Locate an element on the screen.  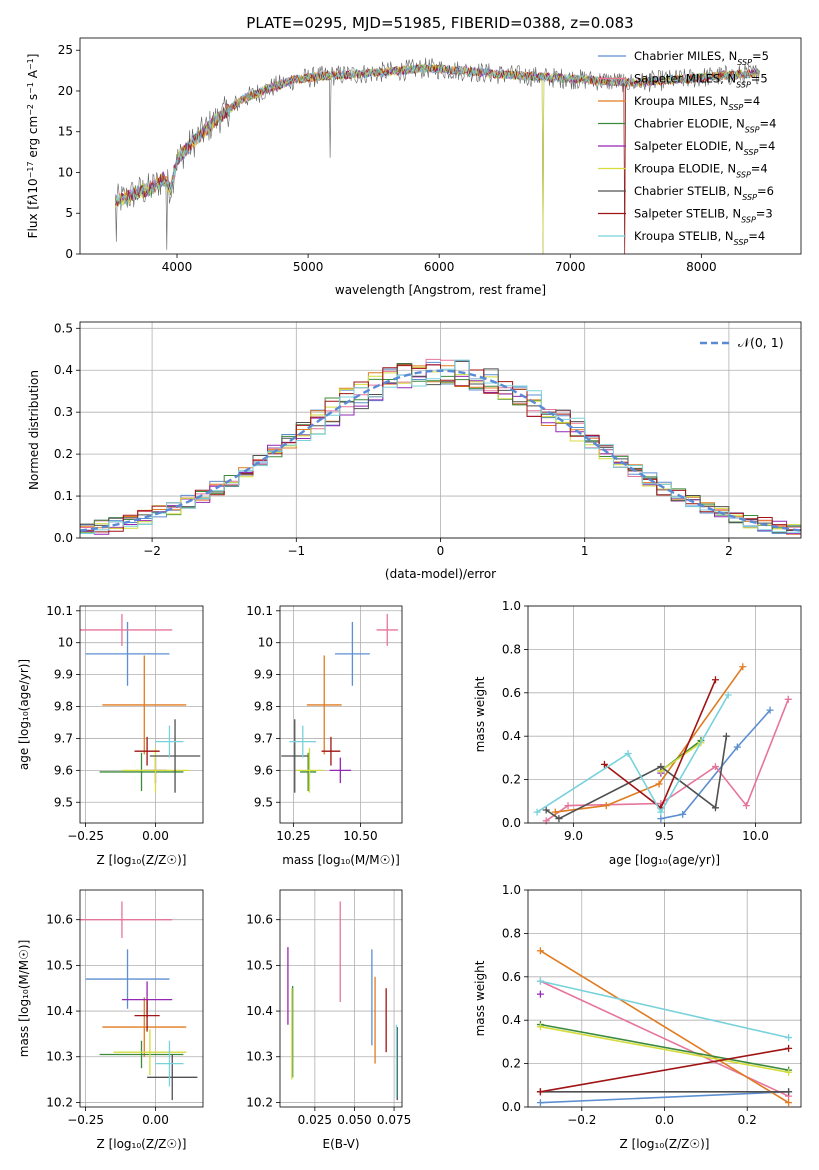
axes-frame is located at coordinates (664, 998).